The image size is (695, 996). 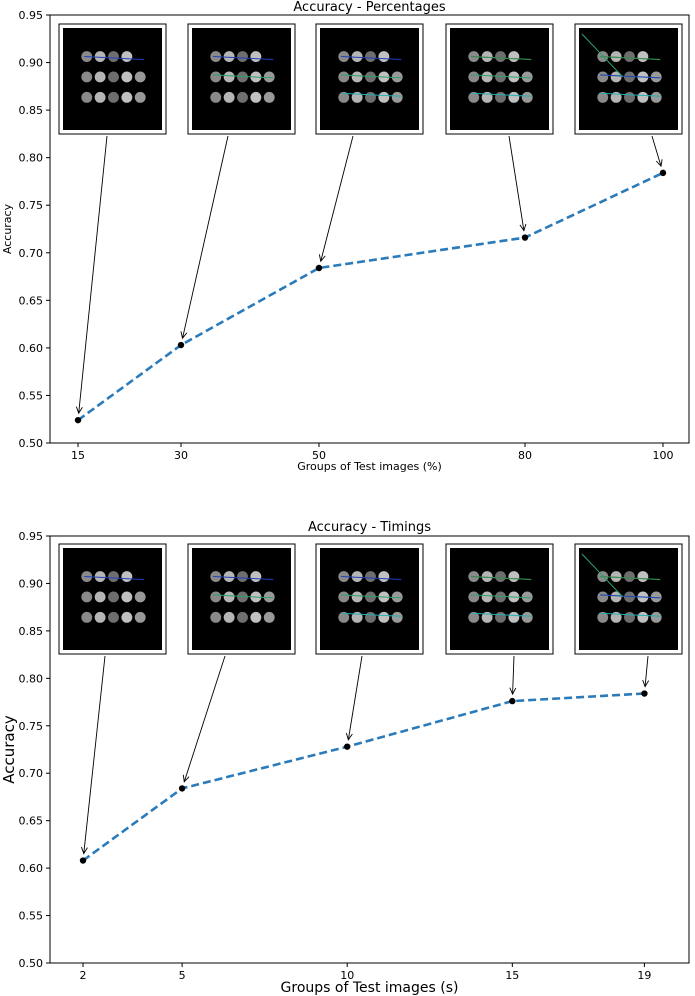 What do you see at coordinates (31, 678) in the screenshot?
I see `y-tick-label: 0.80` at bounding box center [31, 678].